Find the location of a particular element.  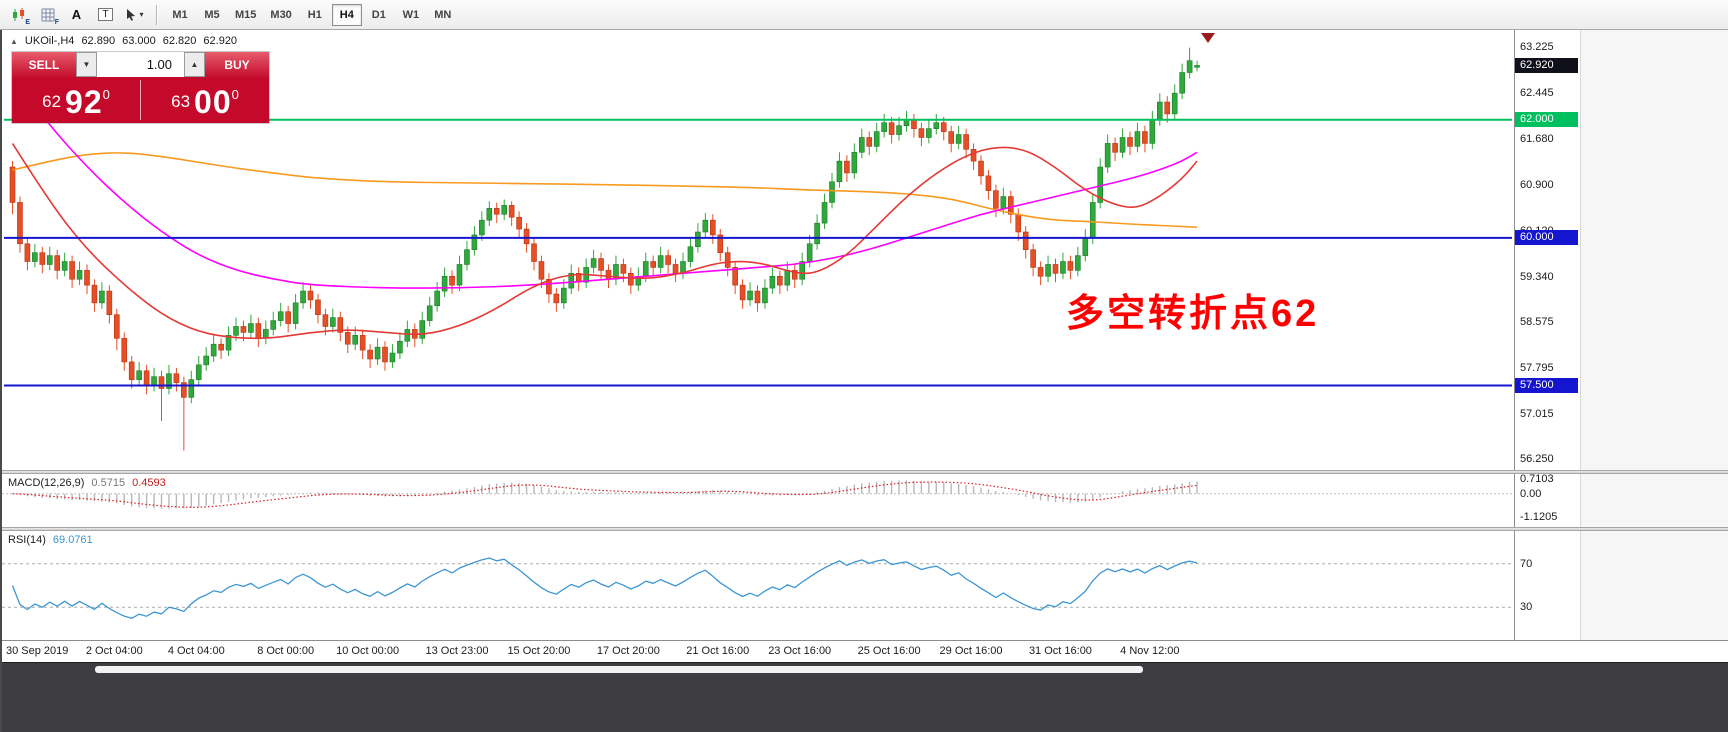

volume-input: 1.00 is located at coordinates (140, 64).